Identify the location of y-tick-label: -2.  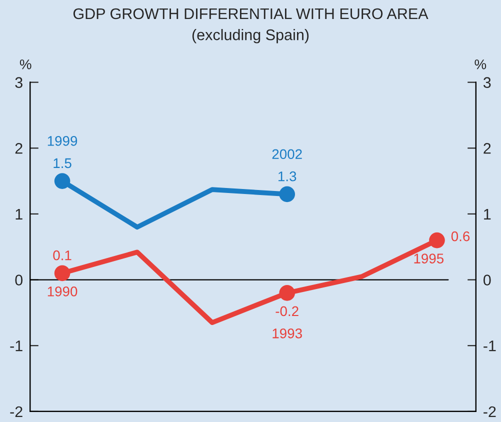
(16, 411).